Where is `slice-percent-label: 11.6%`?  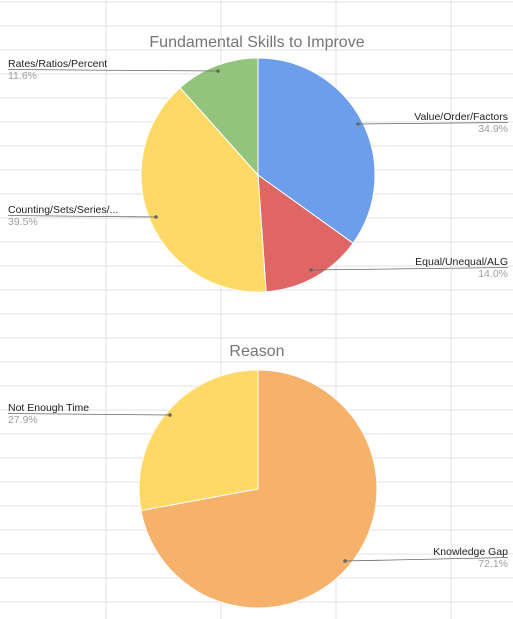
slice-percent-label: 11.6% is located at coordinates (22, 76).